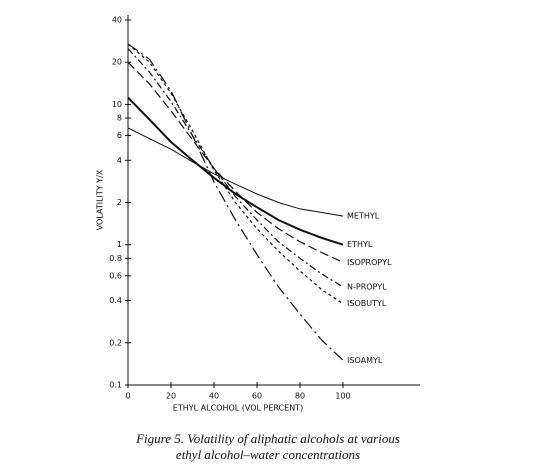  What do you see at coordinates (300, 396) in the screenshot?
I see `x-tick-label: 80` at bounding box center [300, 396].